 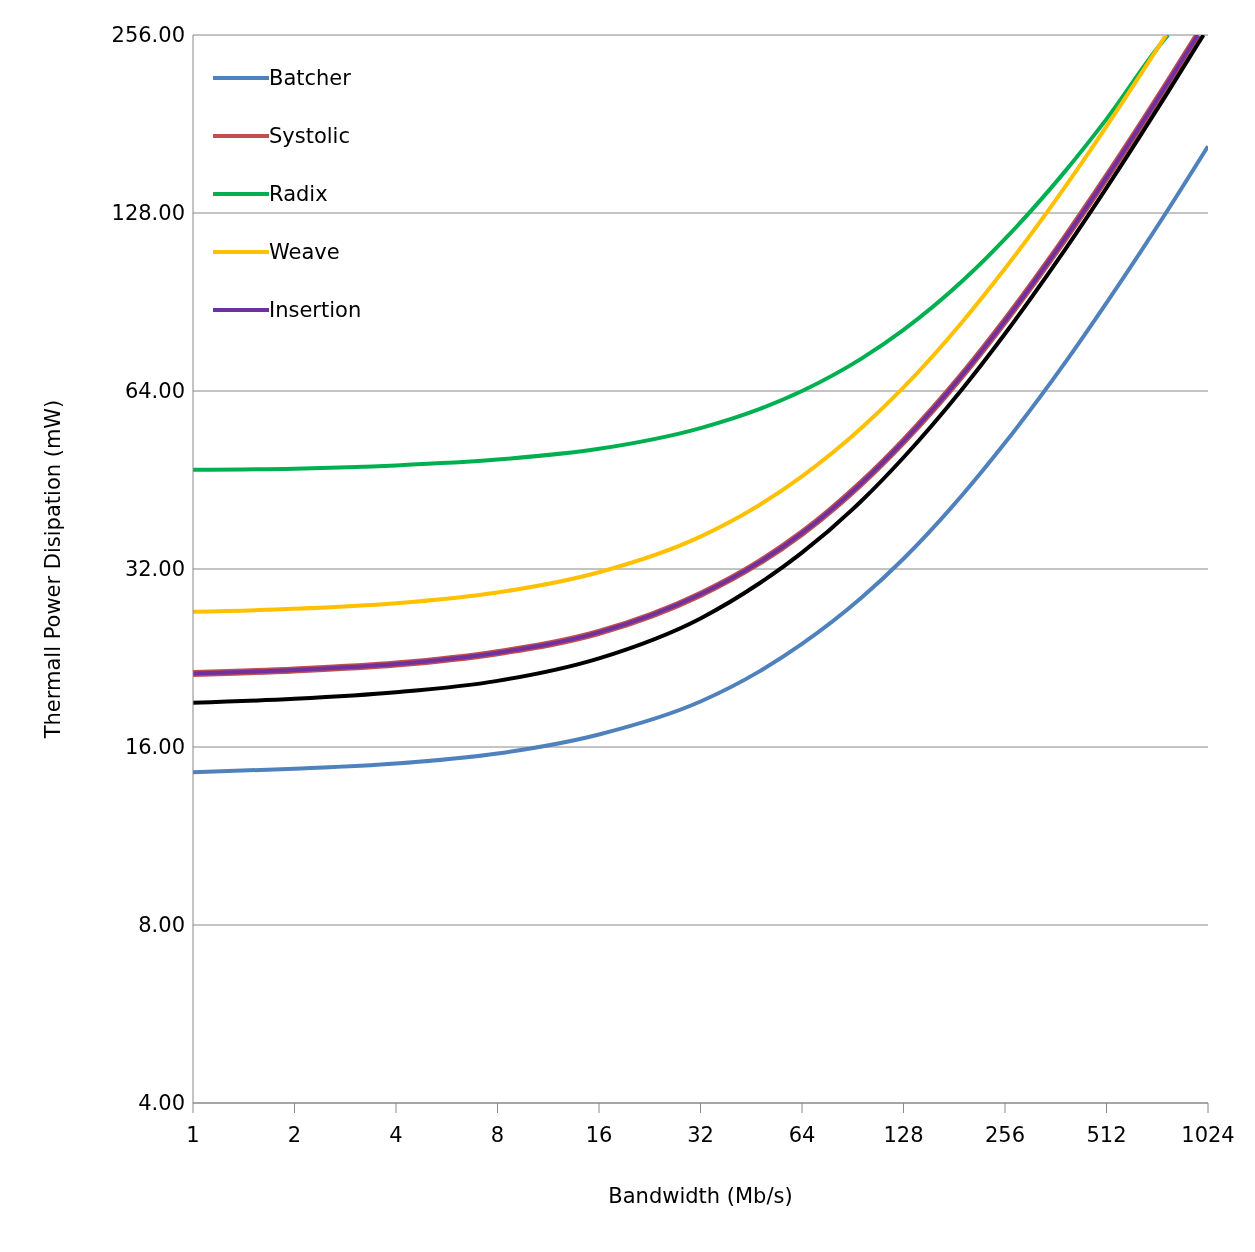 What do you see at coordinates (310, 78) in the screenshot?
I see `legend-label: Batcher` at bounding box center [310, 78].